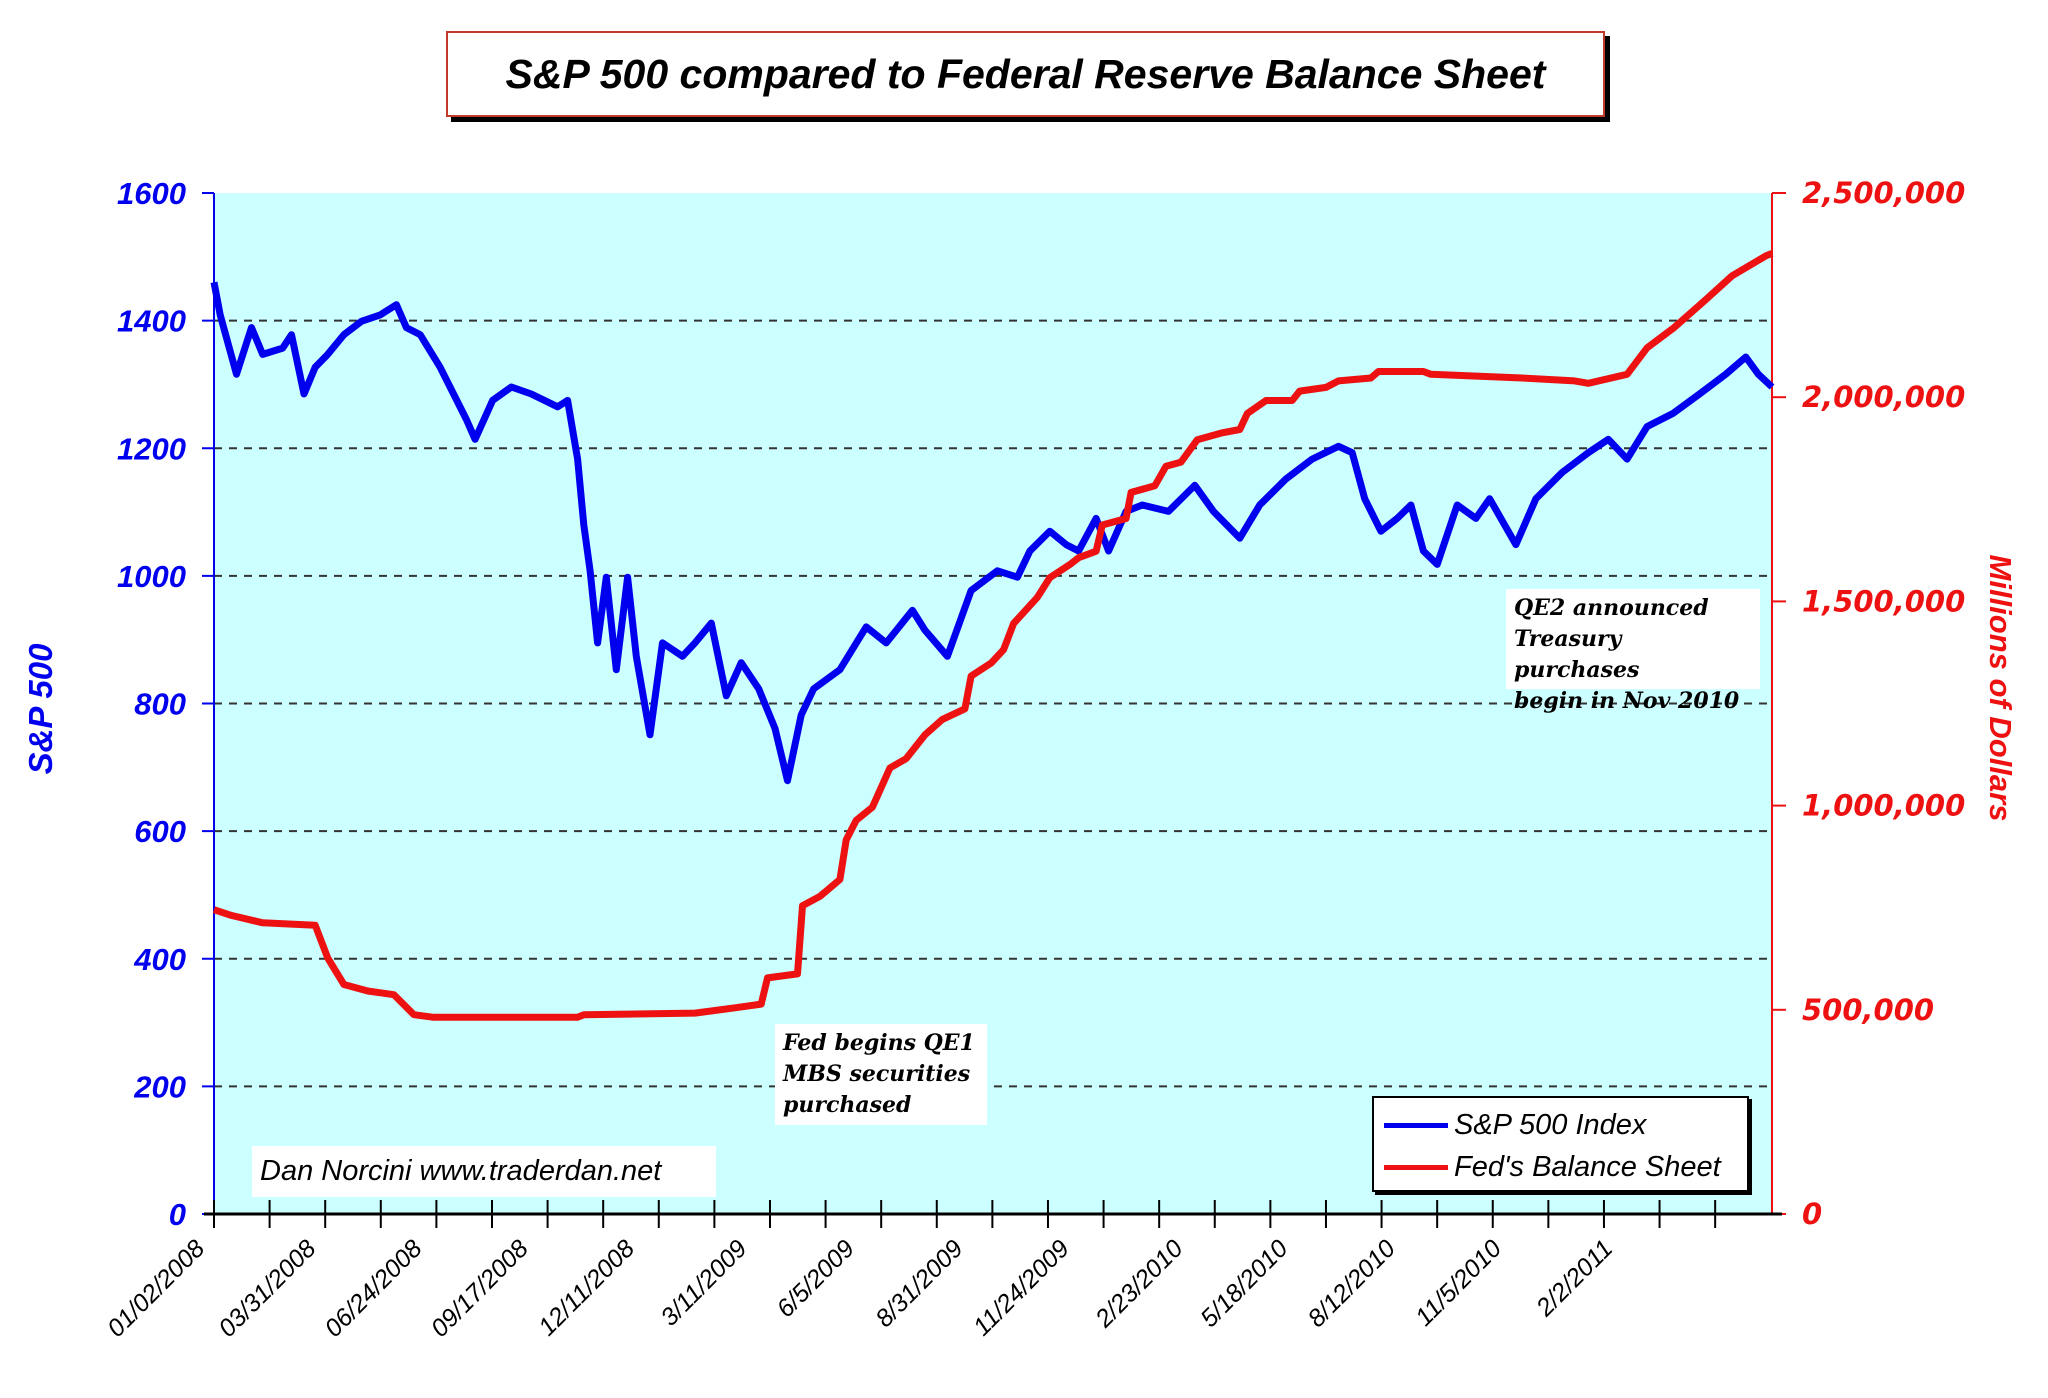 The height and width of the screenshot is (1398, 2048). What do you see at coordinates (1021, 1287) in the screenshot?
I see `x-tick-label: 11/24/2009` at bounding box center [1021, 1287].